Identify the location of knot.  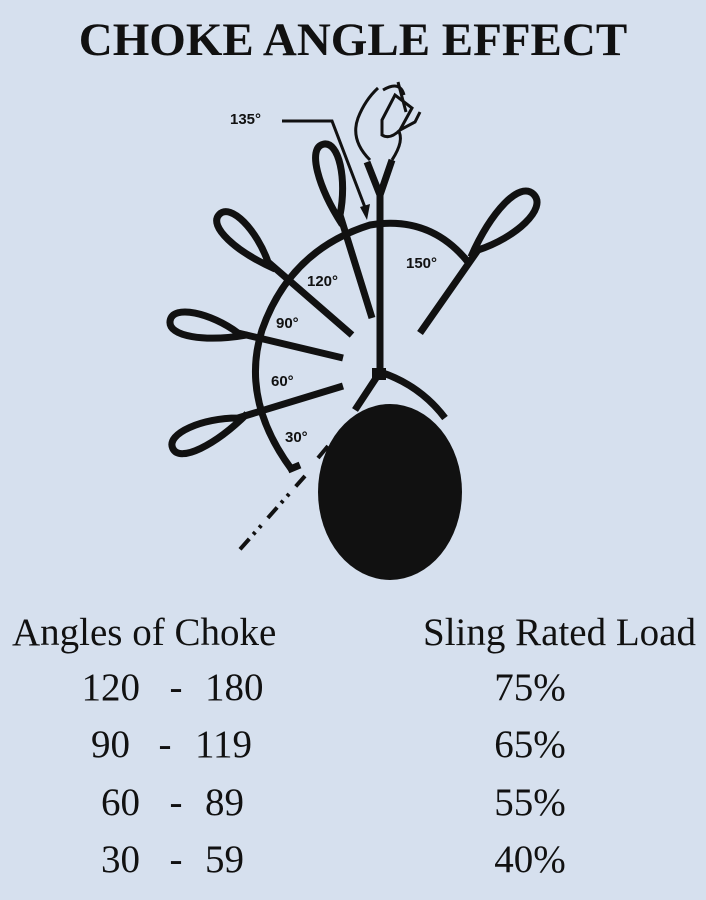
(379, 374).